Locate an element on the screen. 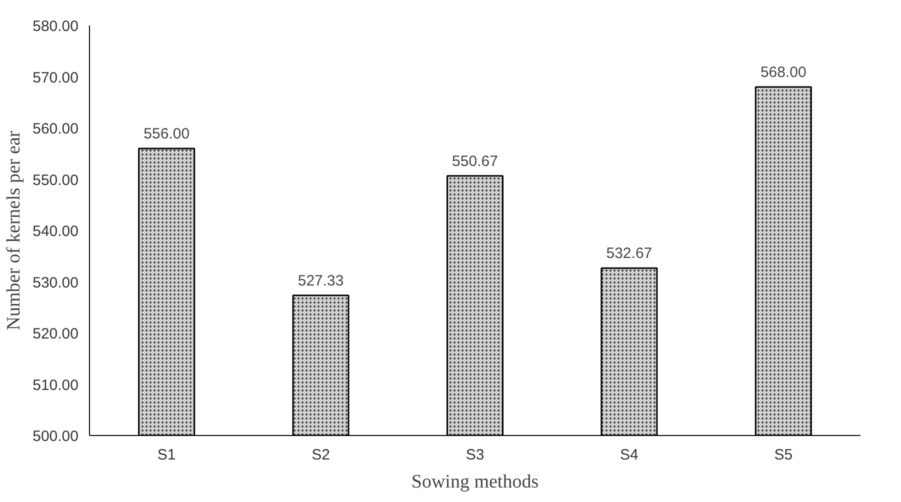  y-axis-title: Number of kernels per ear is located at coordinates (14, 230).